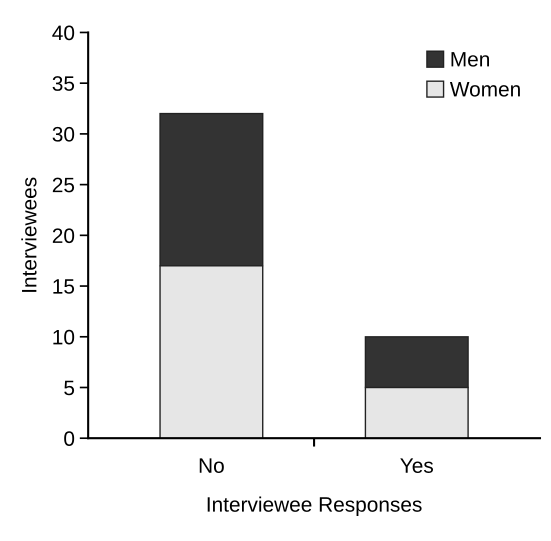 The height and width of the screenshot is (541, 551). Describe the element at coordinates (417, 465) in the screenshot. I see `x-tick-label: Yes` at that location.